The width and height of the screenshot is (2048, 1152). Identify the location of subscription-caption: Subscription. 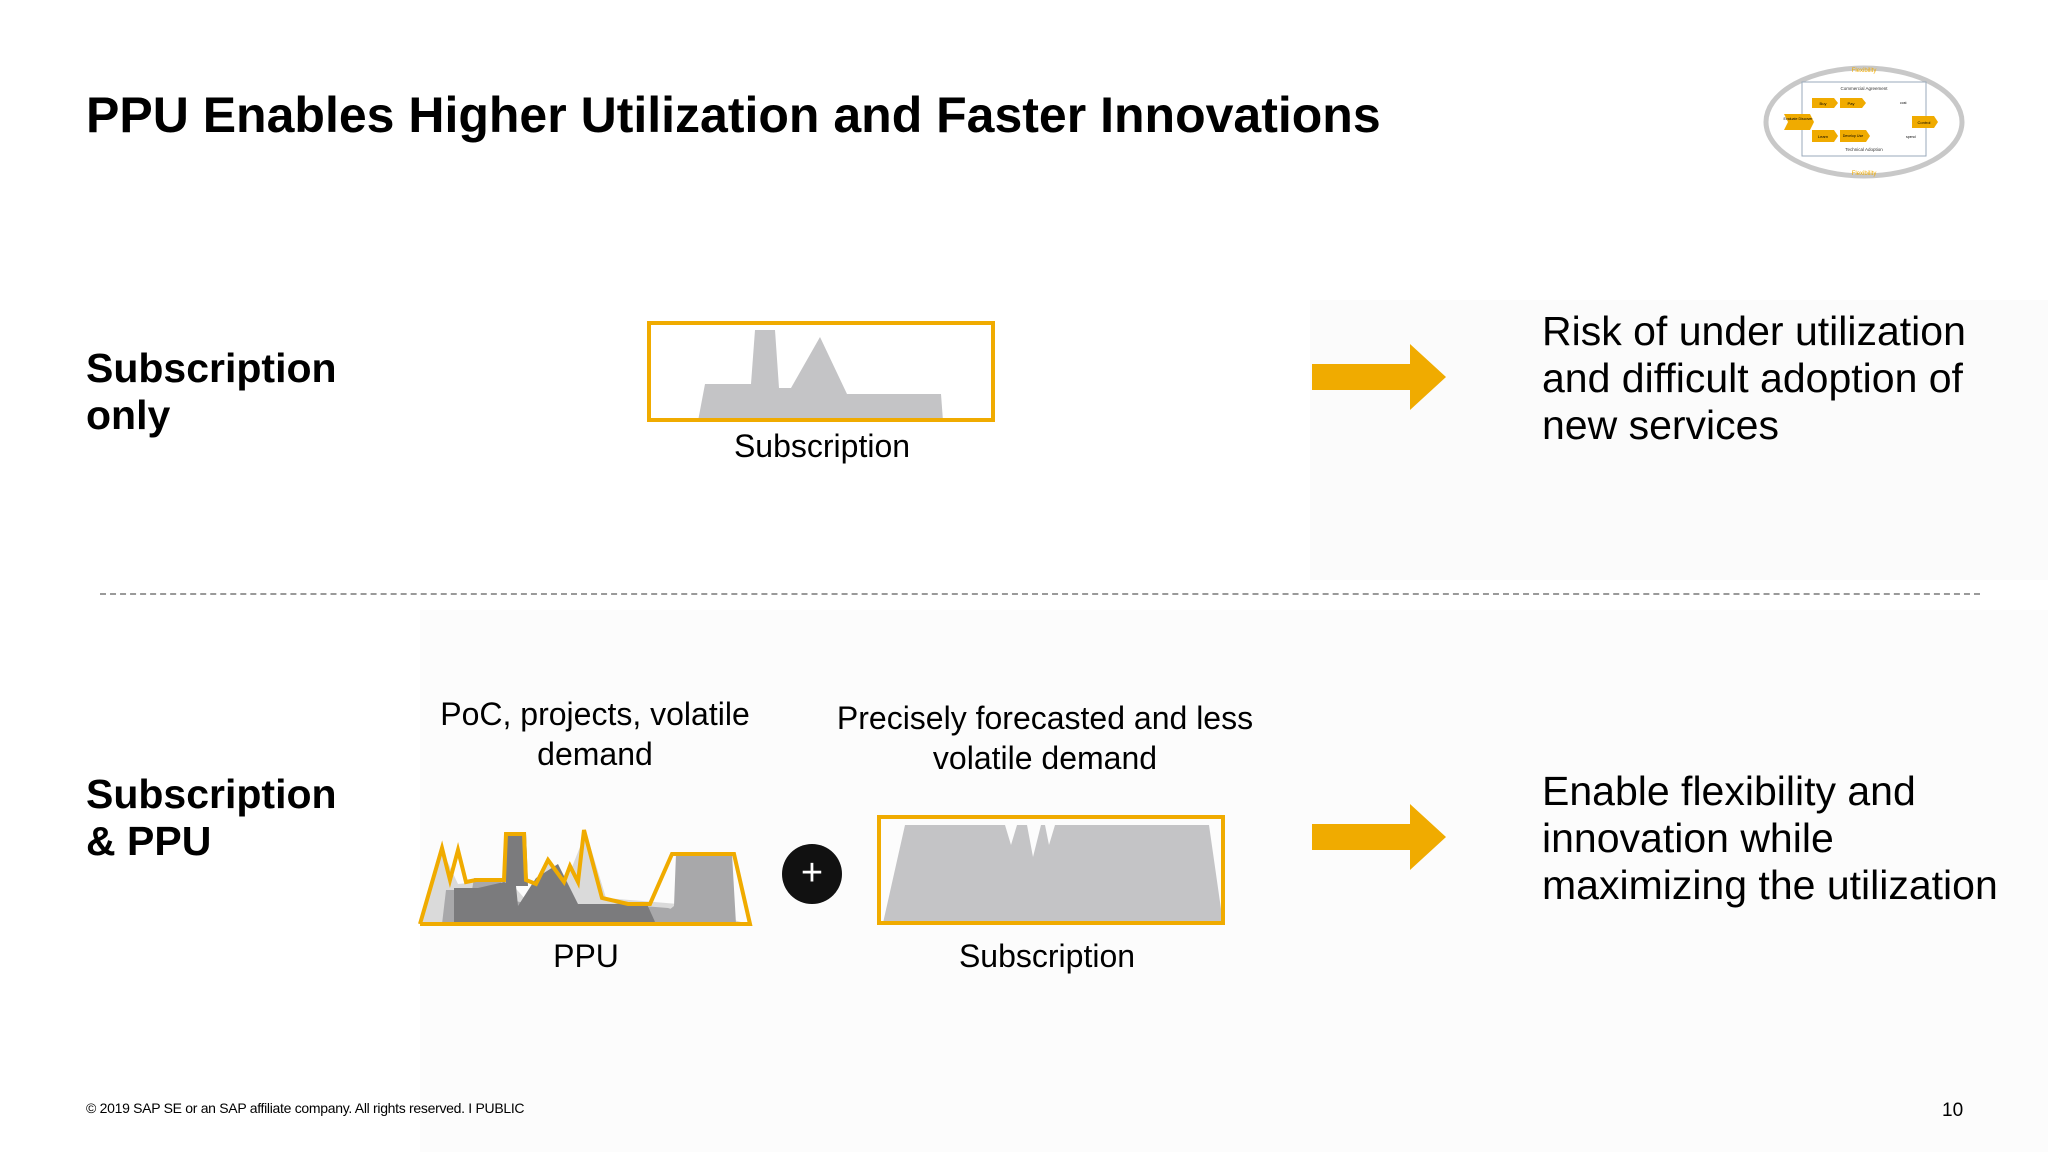
(1047, 956).